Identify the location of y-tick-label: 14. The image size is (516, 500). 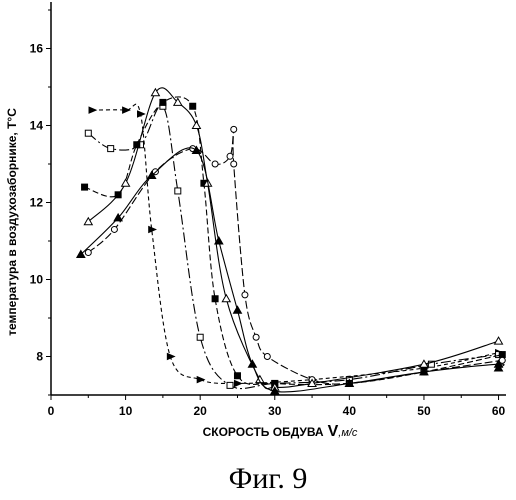
(37, 126).